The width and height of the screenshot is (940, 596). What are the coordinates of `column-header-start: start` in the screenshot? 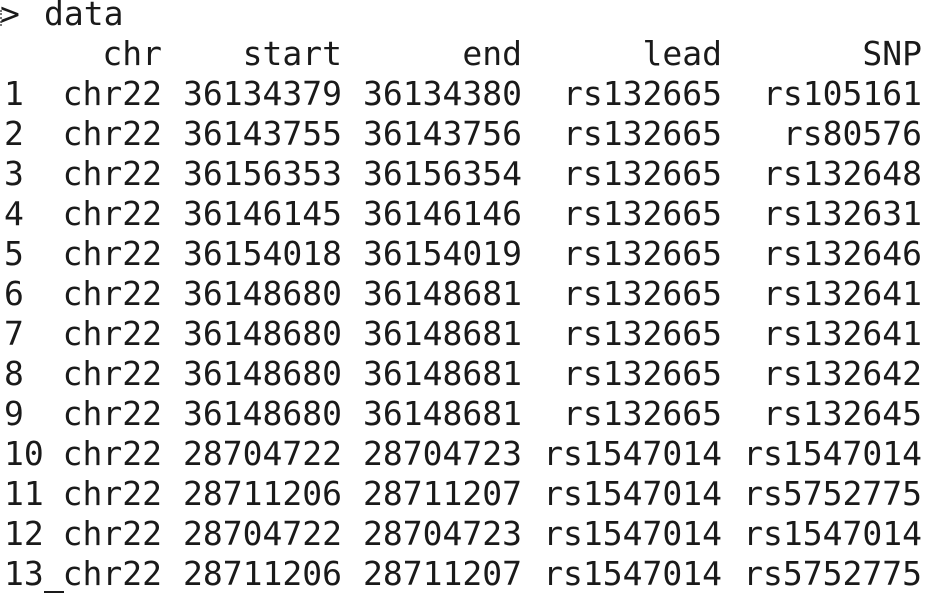 It's located at (292, 53).